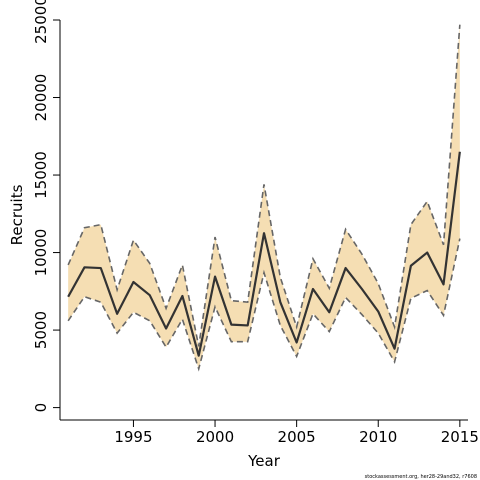 The width and height of the screenshot is (480, 480). Describe the element at coordinates (41, 330) in the screenshot. I see `y-tick-label: 5000` at that location.